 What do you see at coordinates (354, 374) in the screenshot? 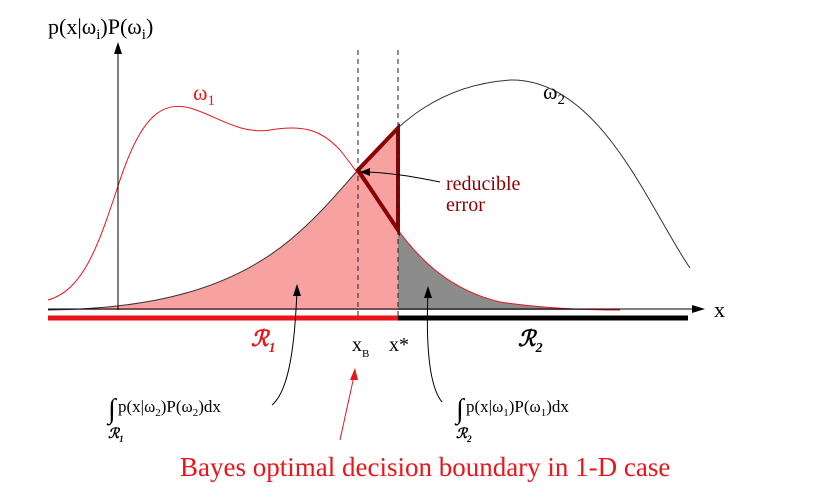
I see `caption-pointer-arrowhead` at bounding box center [354, 374].